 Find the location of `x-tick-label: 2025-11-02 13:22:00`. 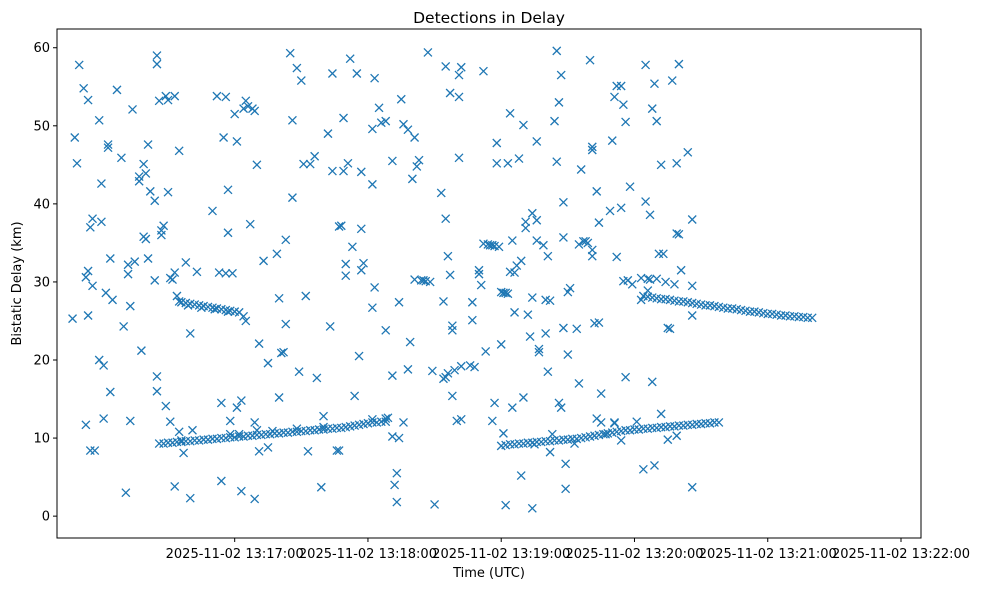

x-tick-label: 2025-11-02 13:22:00 is located at coordinates (901, 554).